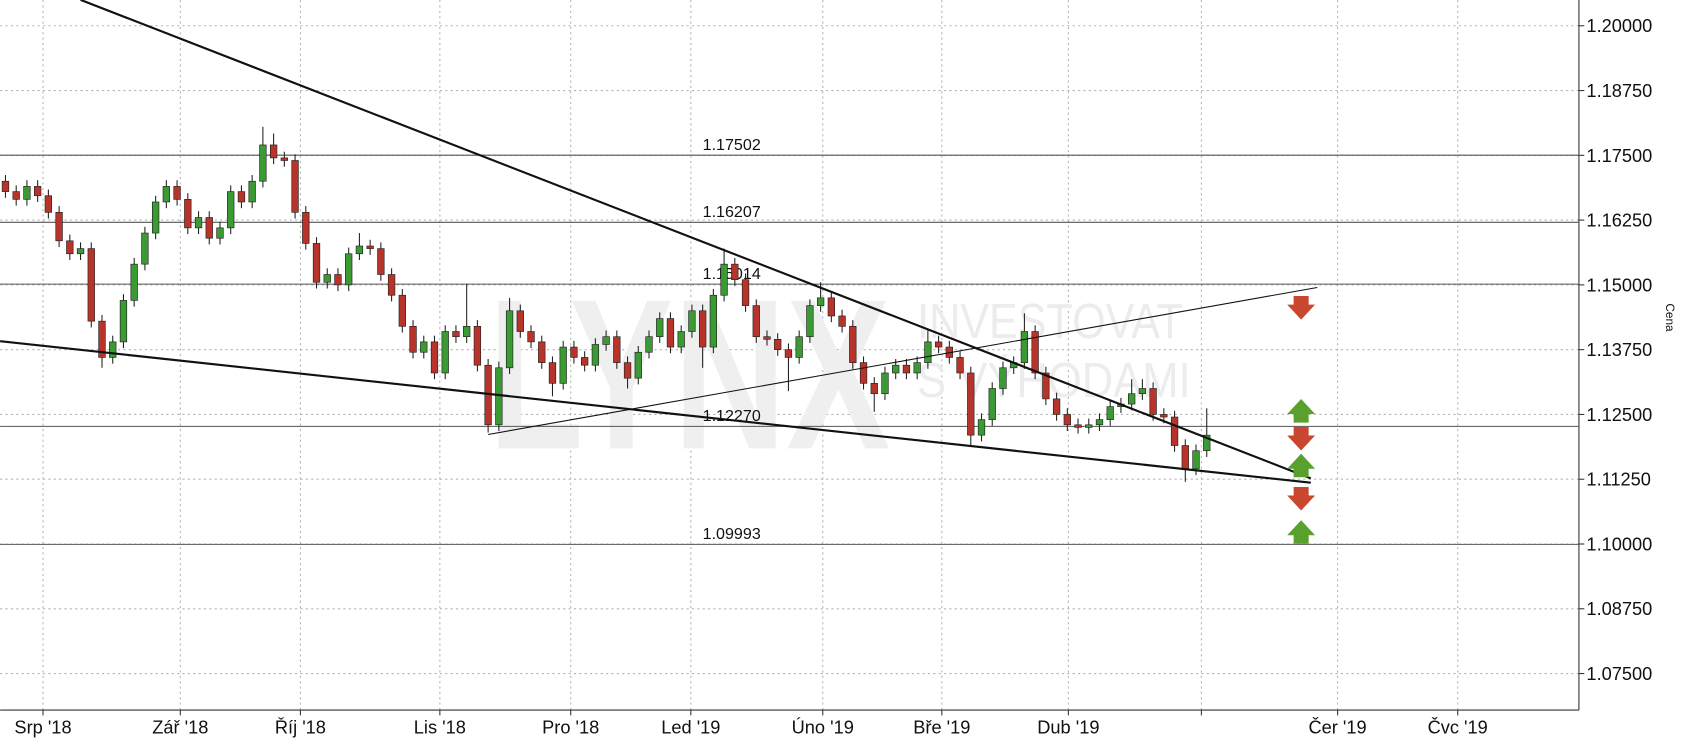 The width and height of the screenshot is (1682, 739). I want to click on background-layer: LYNX INVESTOVAT S VÝHODAMI, so click(839, 374).